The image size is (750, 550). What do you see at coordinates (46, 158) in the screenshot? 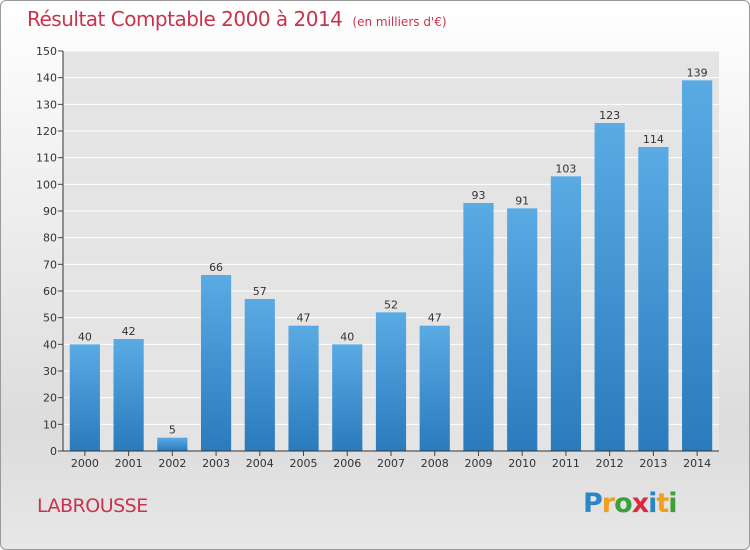
I see `y-tick-label: 110` at bounding box center [46, 158].